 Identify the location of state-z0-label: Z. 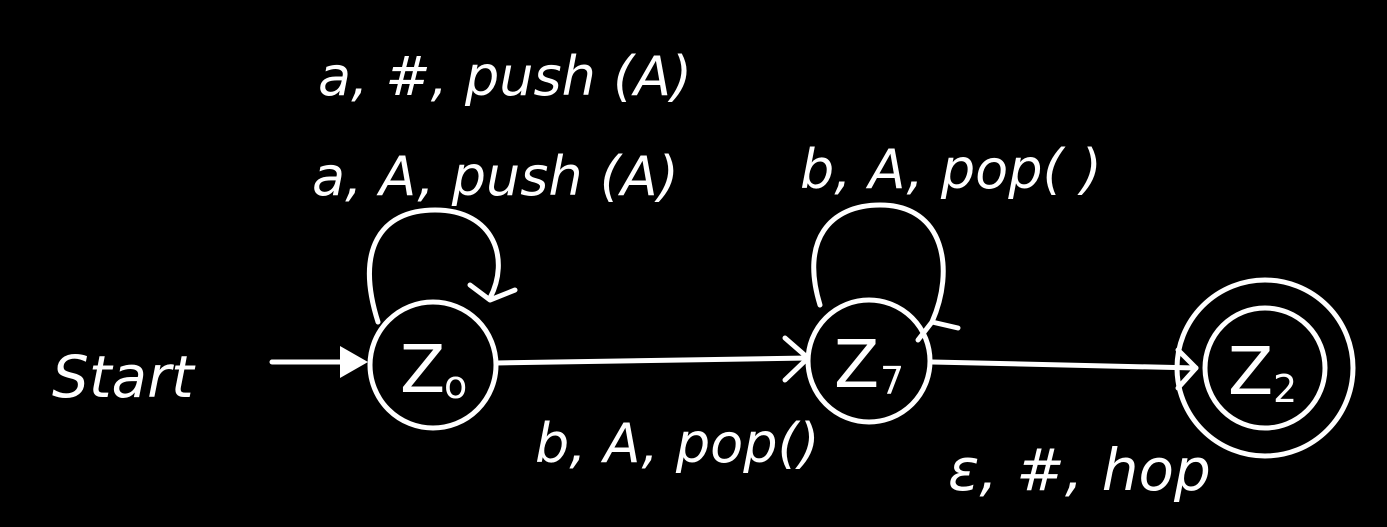
(422, 369).